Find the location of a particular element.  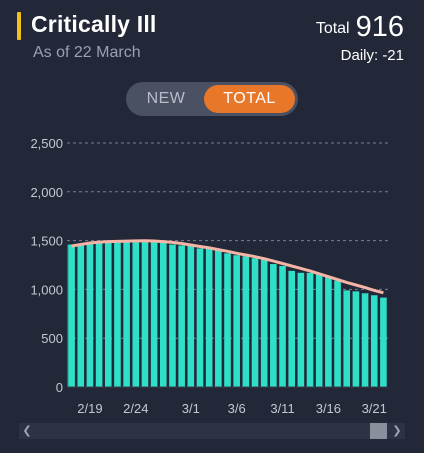

x-tick-label: 2/24 is located at coordinates (135, 408).